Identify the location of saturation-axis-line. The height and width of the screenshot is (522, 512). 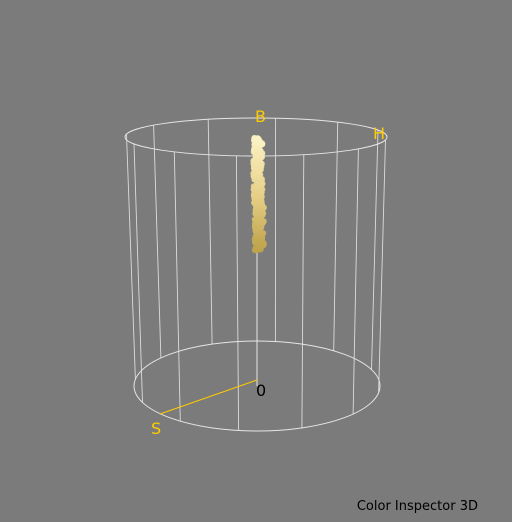
(208, 397).